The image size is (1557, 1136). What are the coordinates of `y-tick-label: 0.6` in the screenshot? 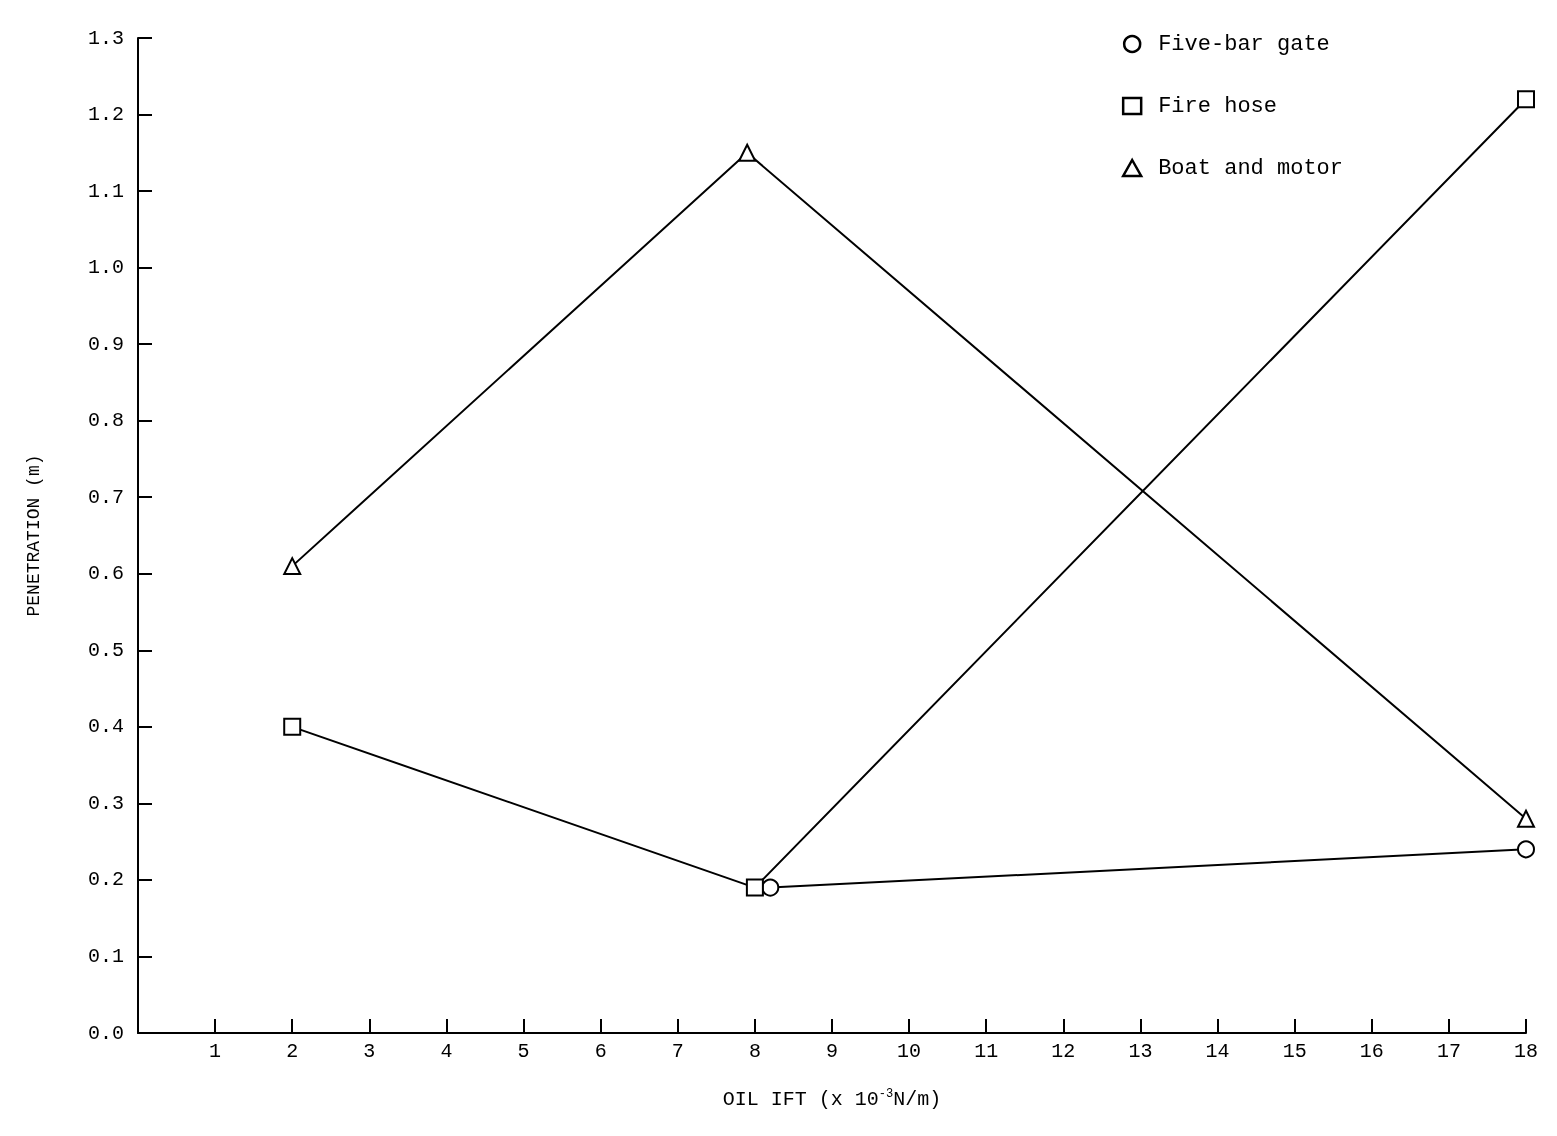 It's located at (105, 574).